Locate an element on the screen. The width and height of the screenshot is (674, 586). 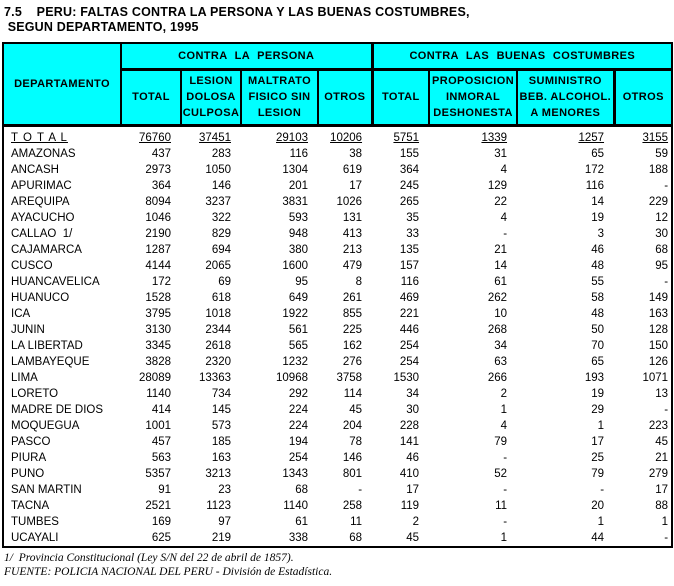
value-cell: 2065 is located at coordinates (218, 265).